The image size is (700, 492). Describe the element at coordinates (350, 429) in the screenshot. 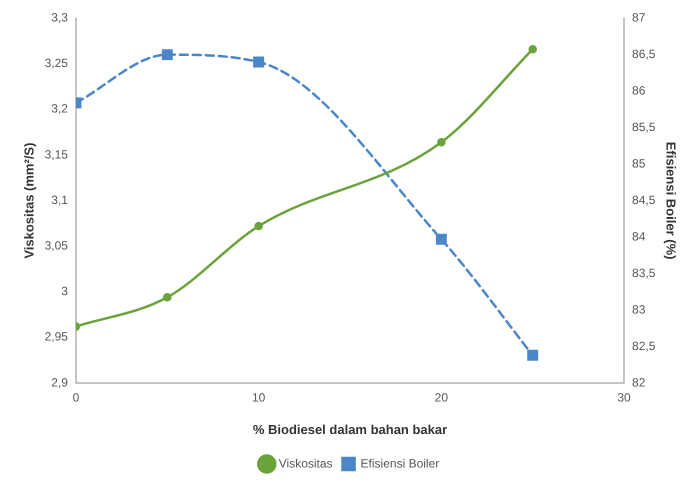

I see `x-axis-title: % Biodiesel dalam bahan bakar` at that location.